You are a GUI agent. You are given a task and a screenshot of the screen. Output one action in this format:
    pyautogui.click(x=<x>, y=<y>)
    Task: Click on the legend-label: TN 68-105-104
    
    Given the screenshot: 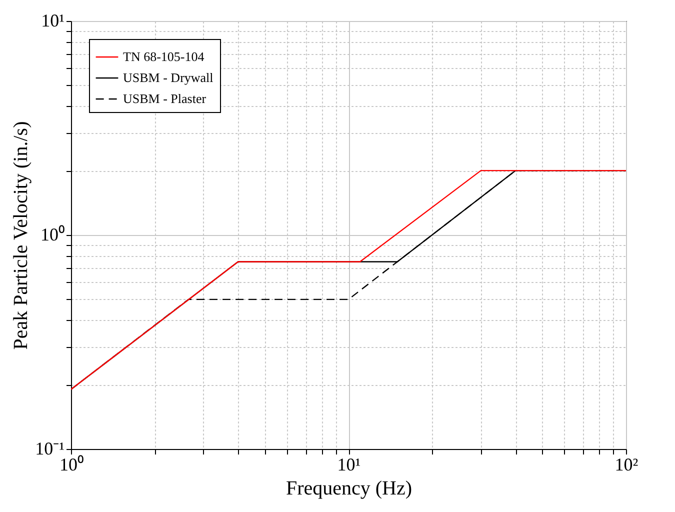 What is the action you would take?
    pyautogui.click(x=164, y=56)
    